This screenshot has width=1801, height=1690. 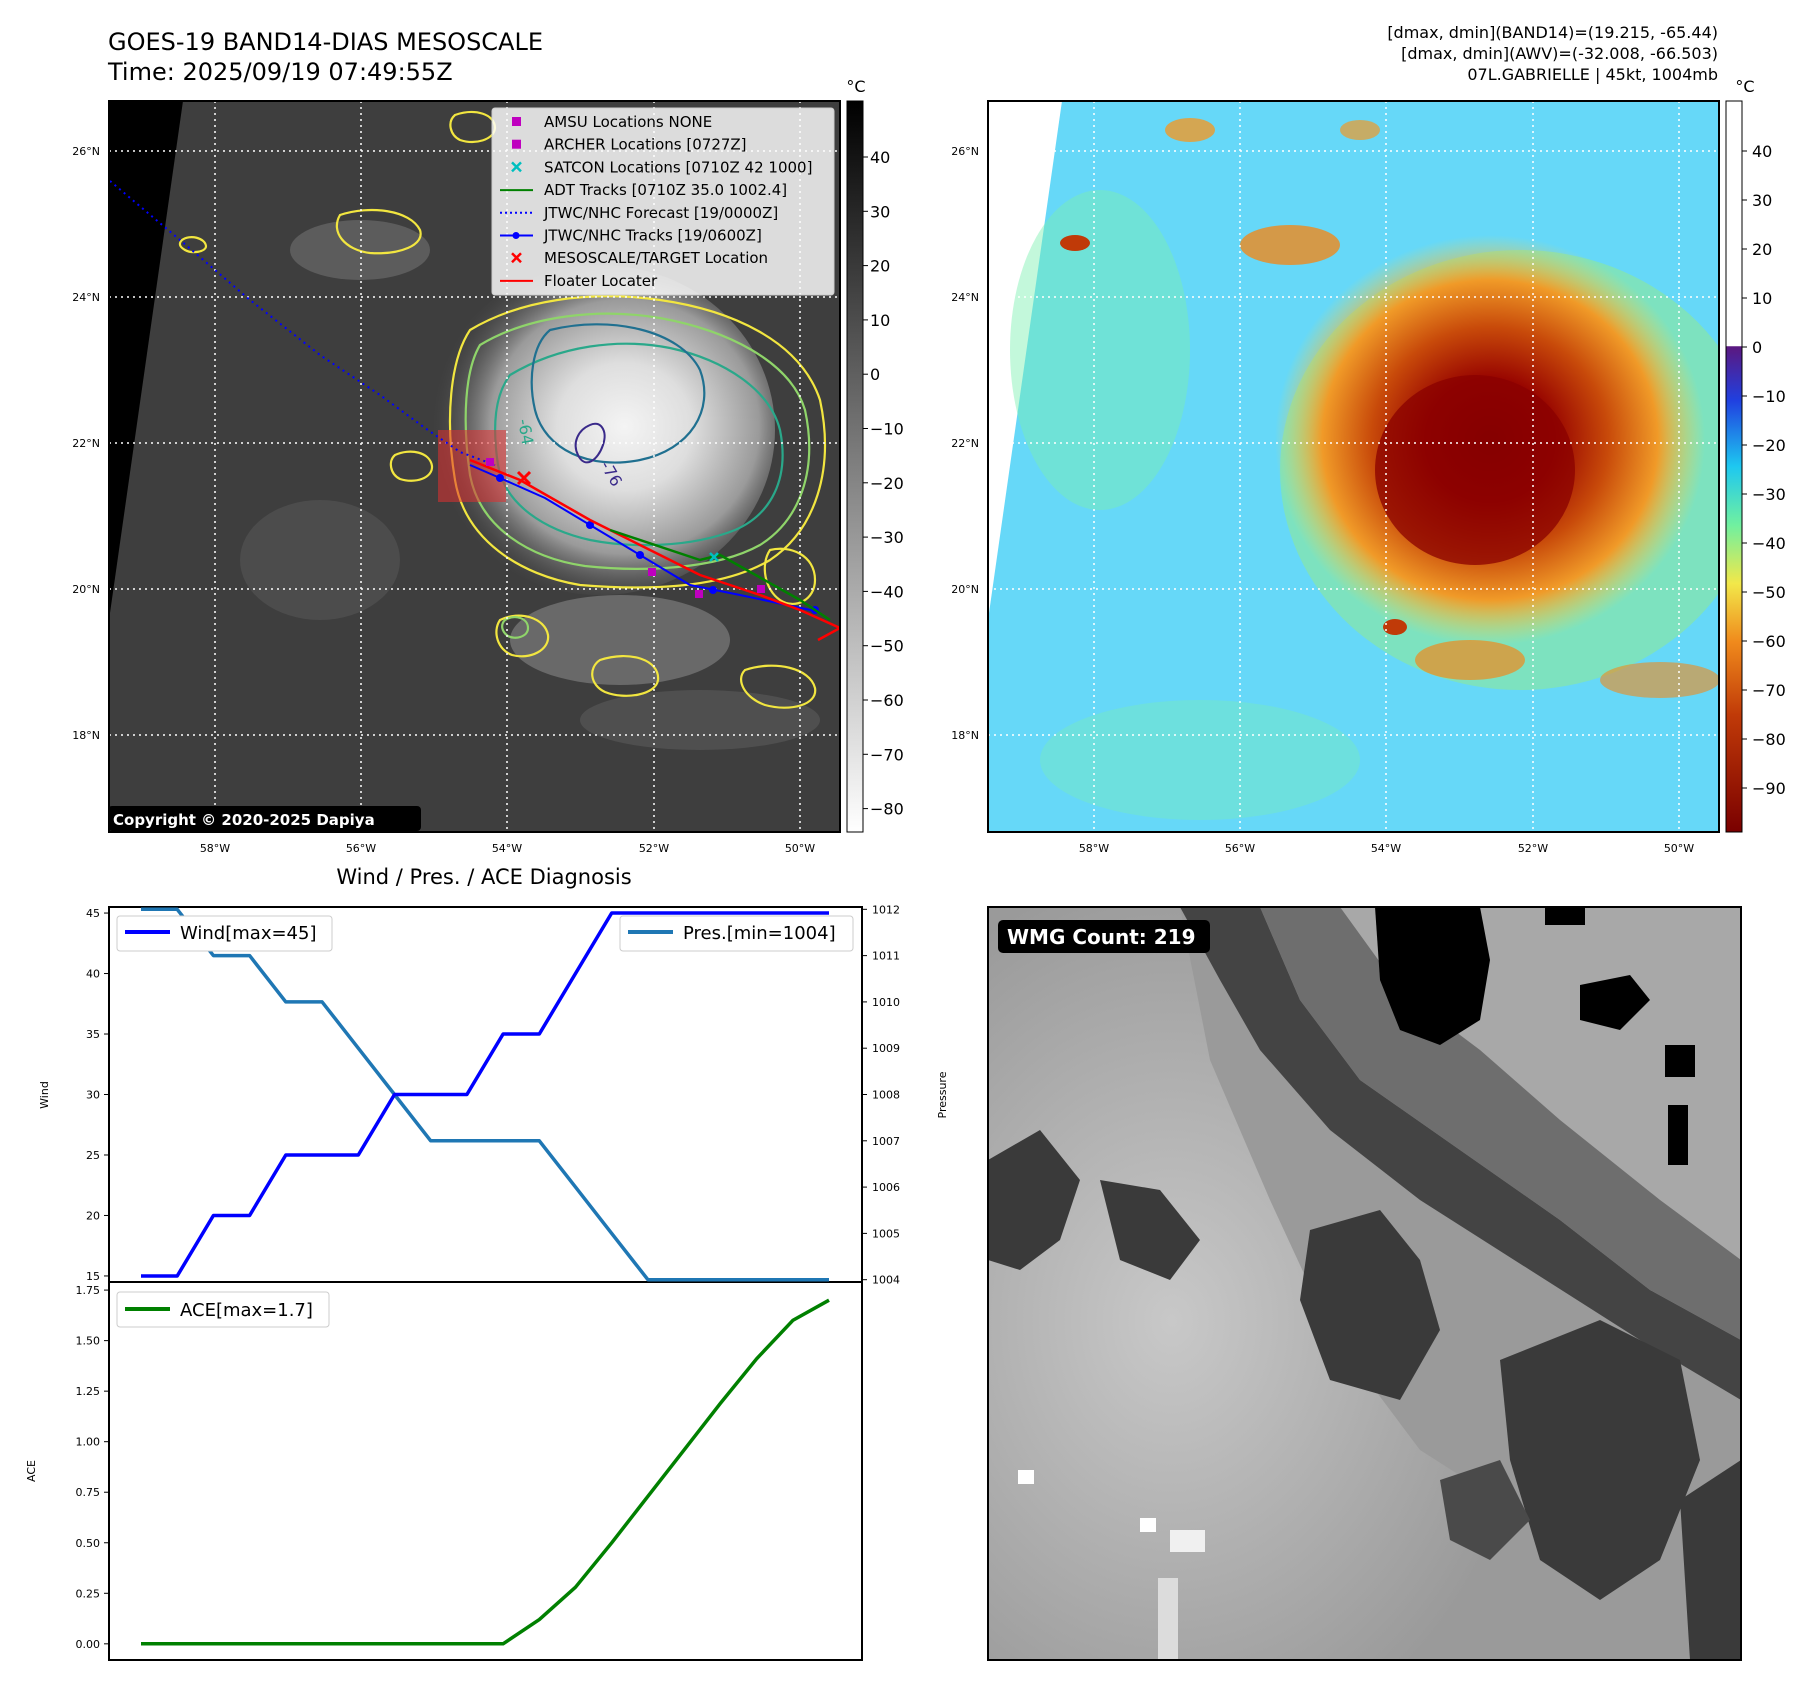 I want to click on copyright: Copyright © 2020-2025 Dapiya, so click(x=244, y=820).